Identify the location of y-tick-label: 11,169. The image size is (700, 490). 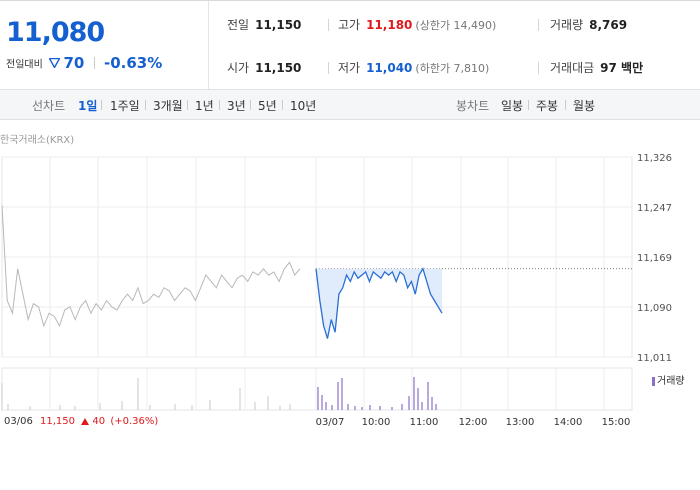
(654, 258).